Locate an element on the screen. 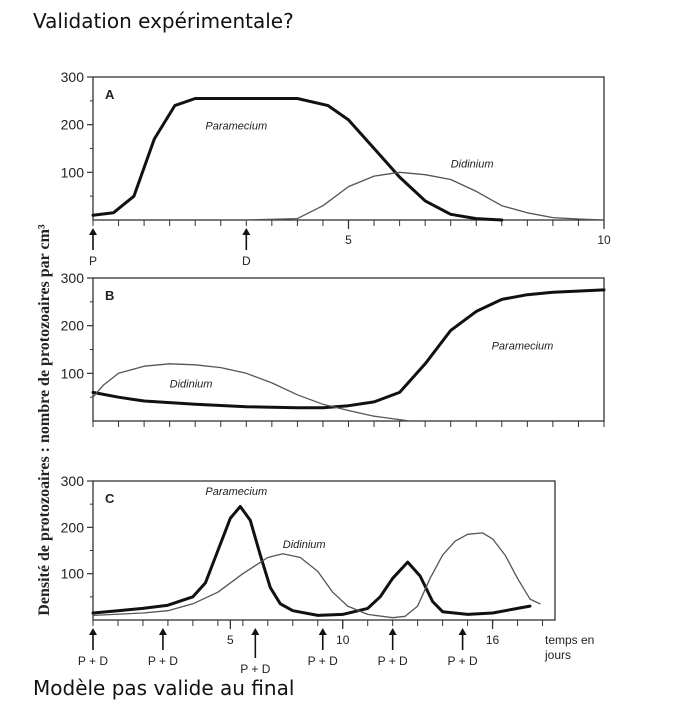 The image size is (674, 718). intro-label: D is located at coordinates (246, 261).